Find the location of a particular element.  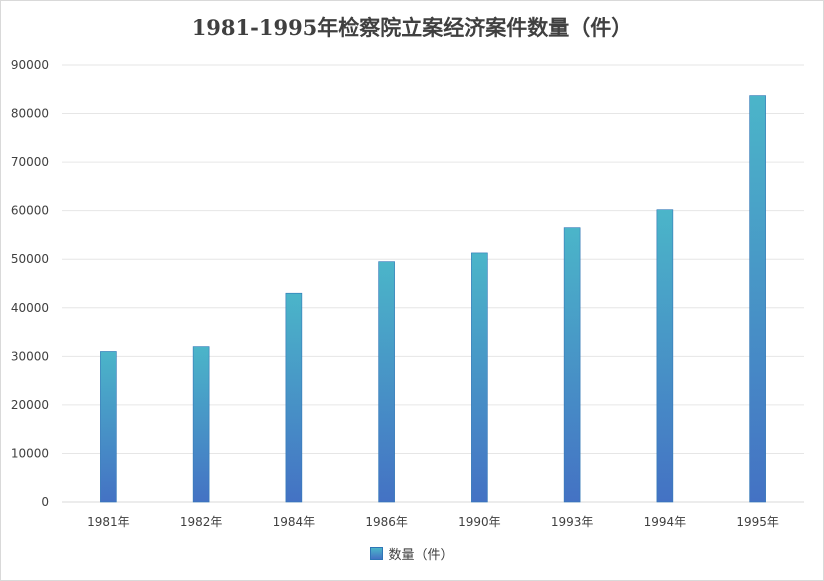

bar-1994年 is located at coordinates (665, 356).